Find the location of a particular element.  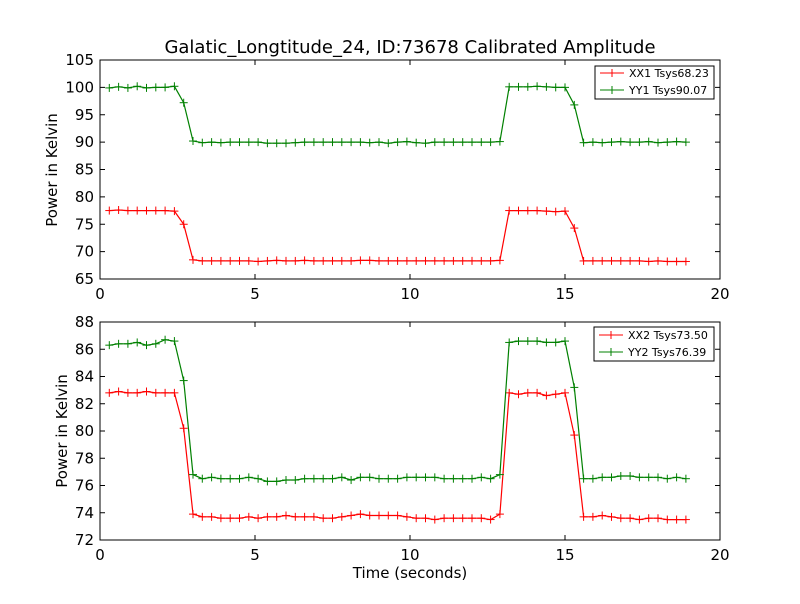

bottom-ytick-label: 72 is located at coordinates (84, 540).